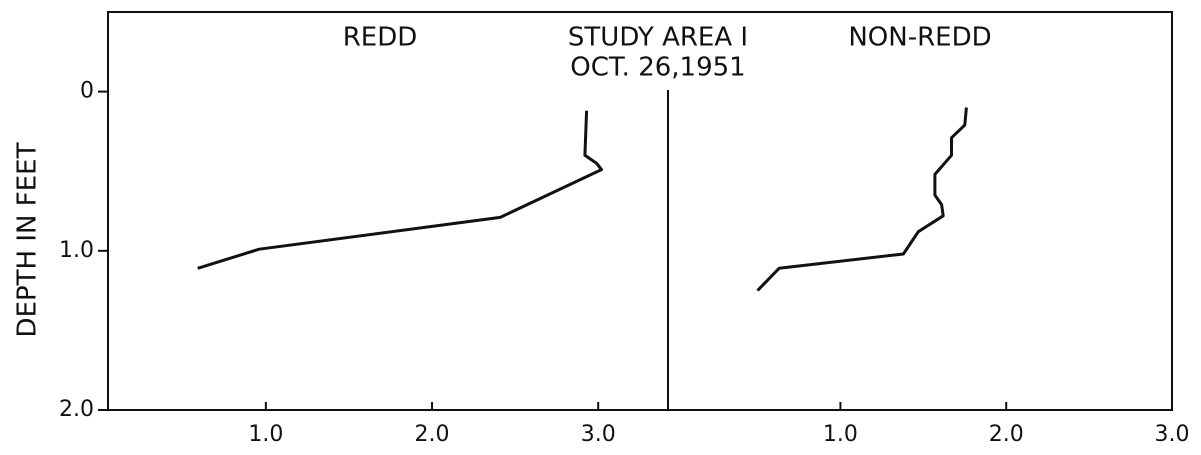  What do you see at coordinates (919, 38) in the screenshot?
I see `panel-title: NON-REDD` at bounding box center [919, 38].